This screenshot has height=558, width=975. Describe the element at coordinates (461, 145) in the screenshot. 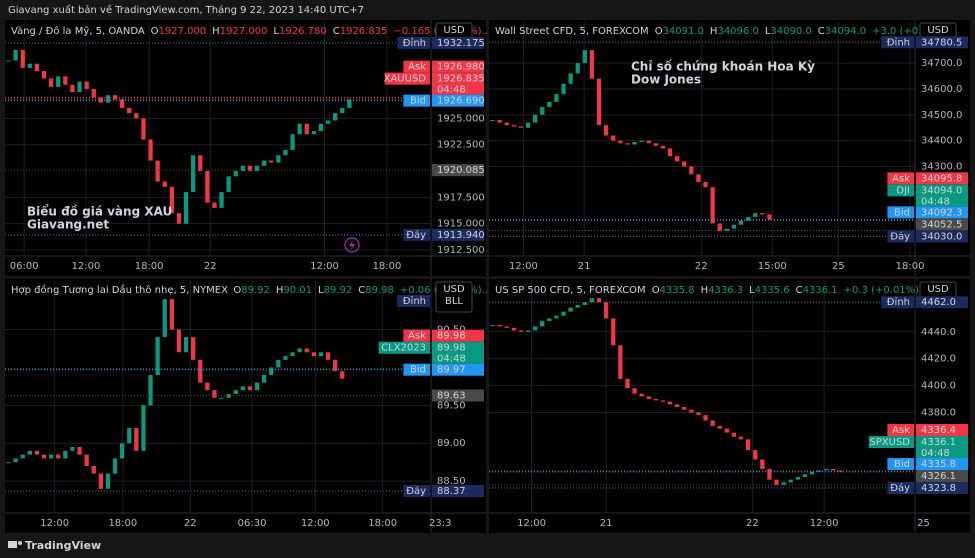

I see `y-tick-label: 1922.500` at that location.